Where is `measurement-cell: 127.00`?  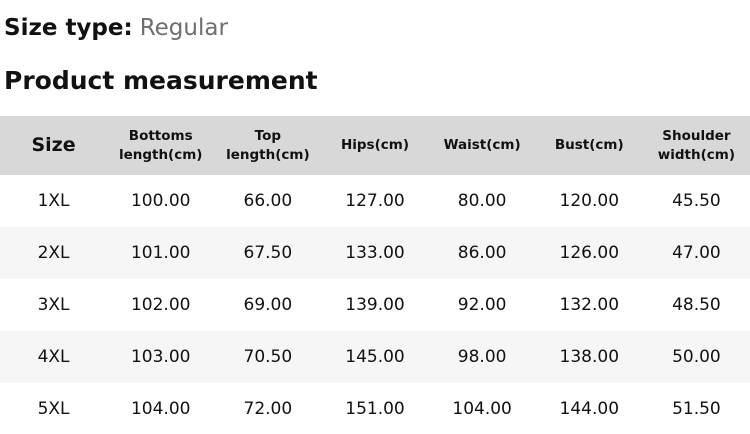 measurement-cell: 127.00 is located at coordinates (375, 201).